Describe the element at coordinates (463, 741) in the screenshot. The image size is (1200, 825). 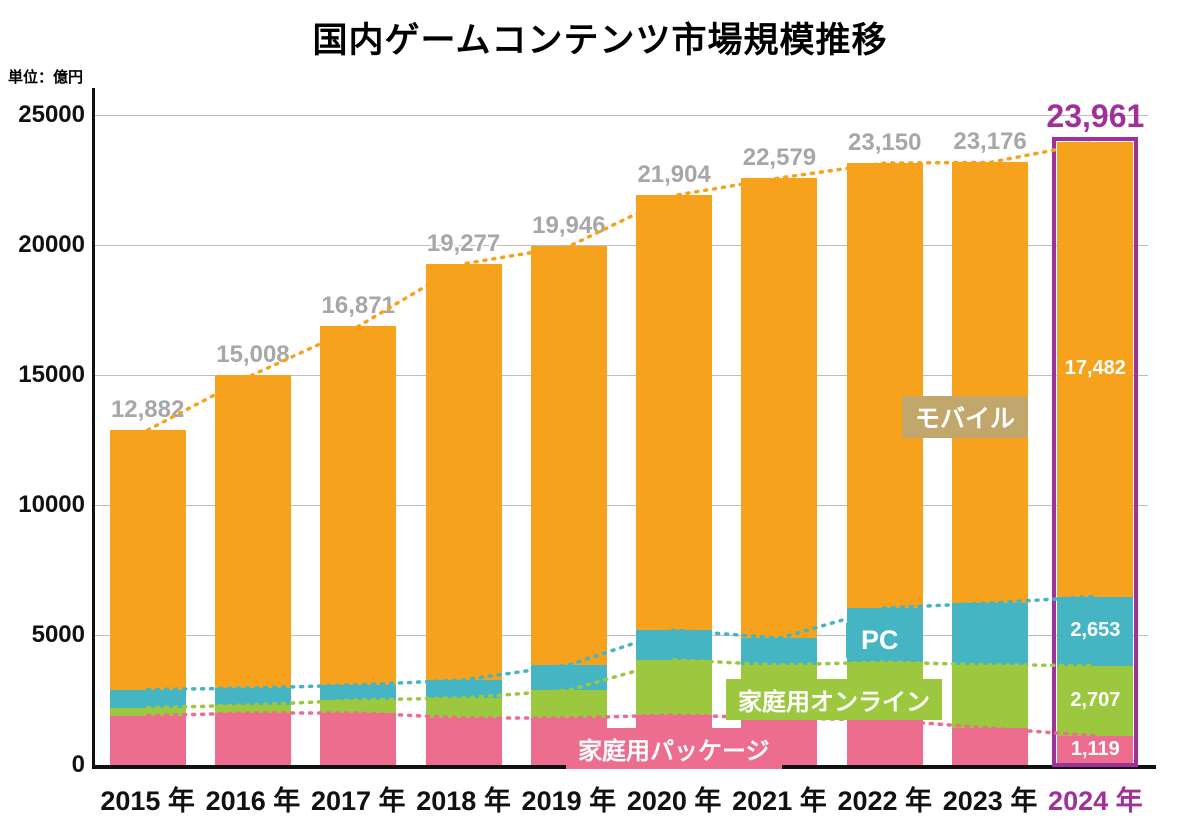
I see `bar-segment-家庭用パッケージ-2018 年` at that location.